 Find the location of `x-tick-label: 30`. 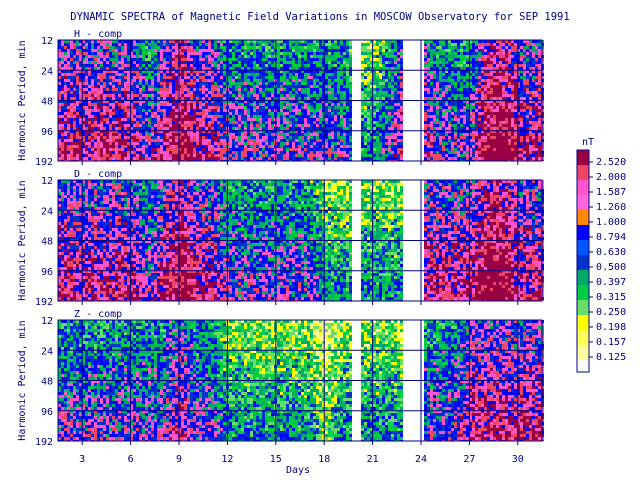

x-tick-label: 30 is located at coordinates (518, 459).